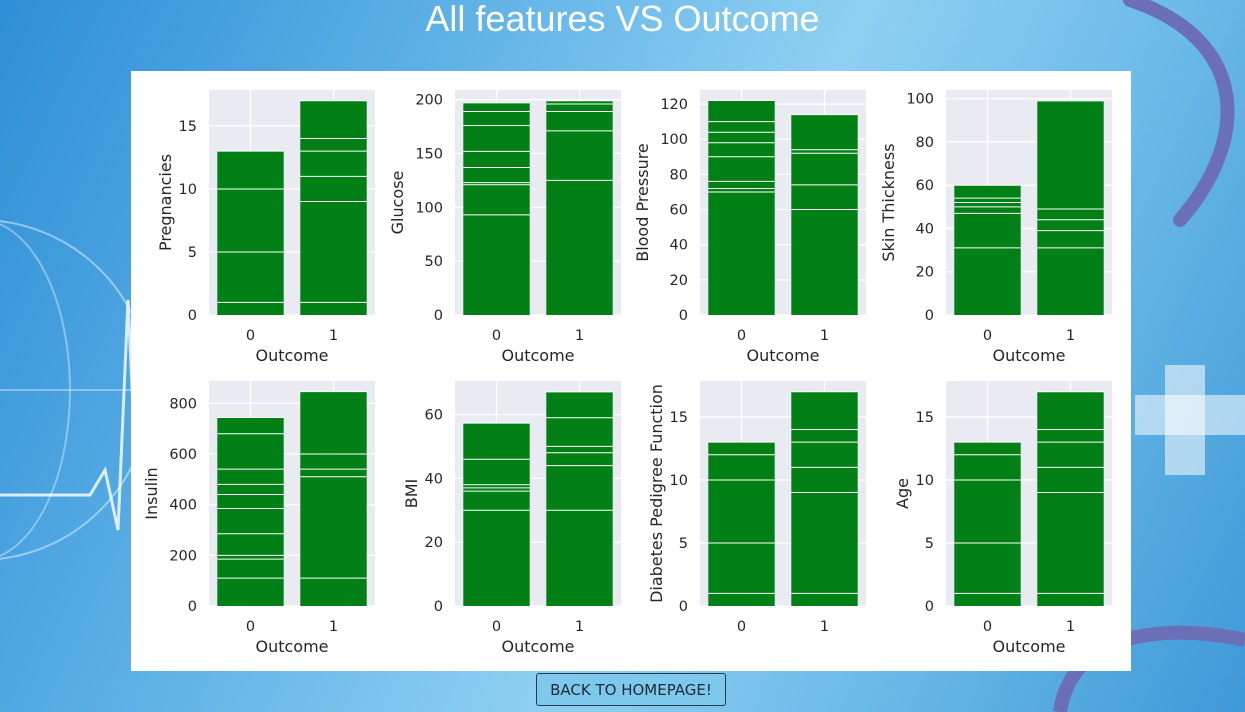 The image size is (1245, 712). Describe the element at coordinates (397, 203) in the screenshot. I see `y-axis-label: Glucose` at that location.